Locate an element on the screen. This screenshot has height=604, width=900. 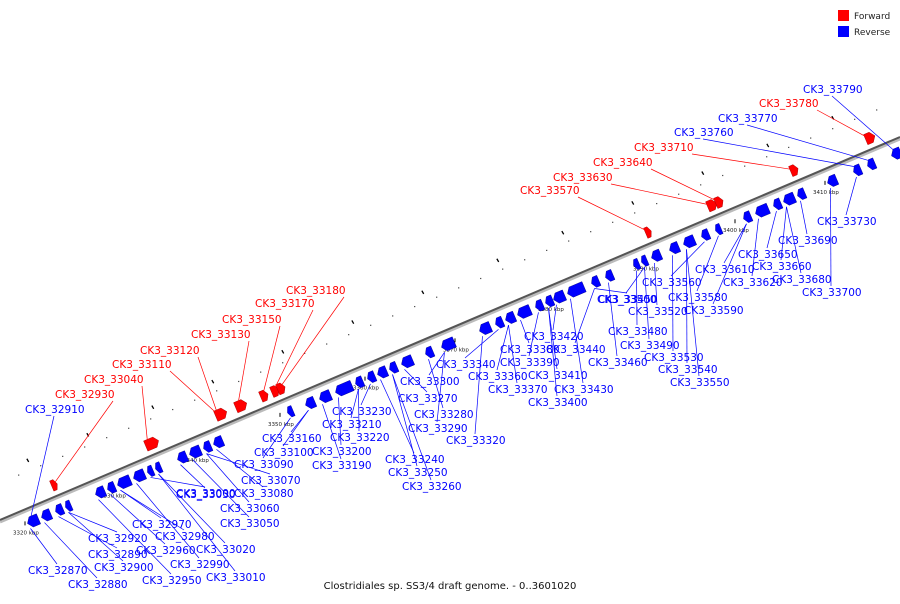
reverse-gene-label: CK3_33650 is located at coordinates (768, 255).